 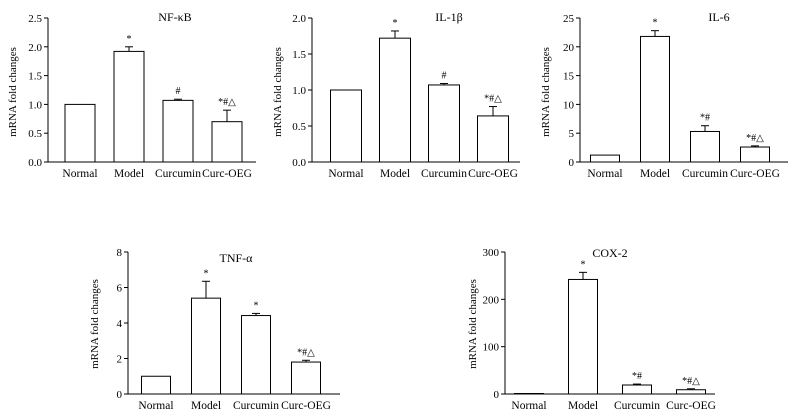 What do you see at coordinates (569, 19) in the screenshot?
I see `y-tick-label: 25` at bounding box center [569, 19].